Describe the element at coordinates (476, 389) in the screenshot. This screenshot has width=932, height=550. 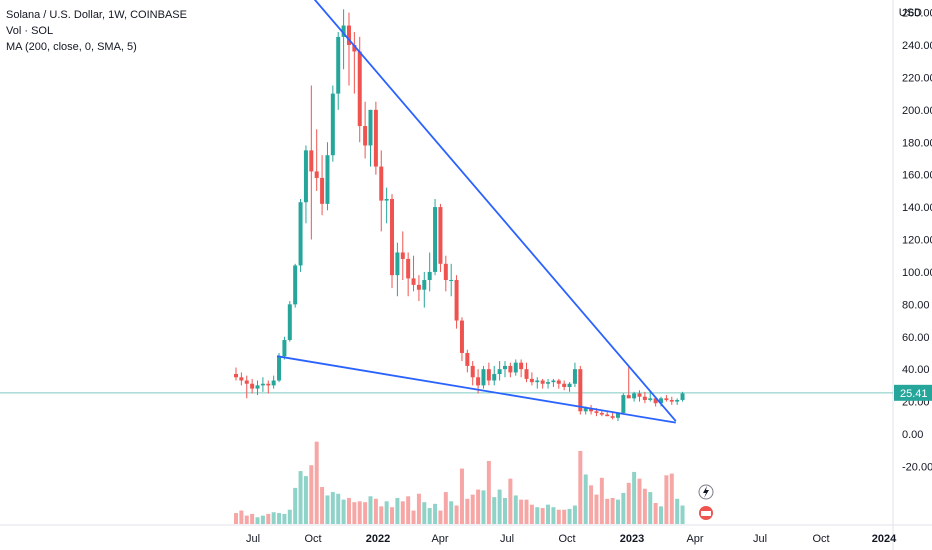
I see `trendline` at that location.